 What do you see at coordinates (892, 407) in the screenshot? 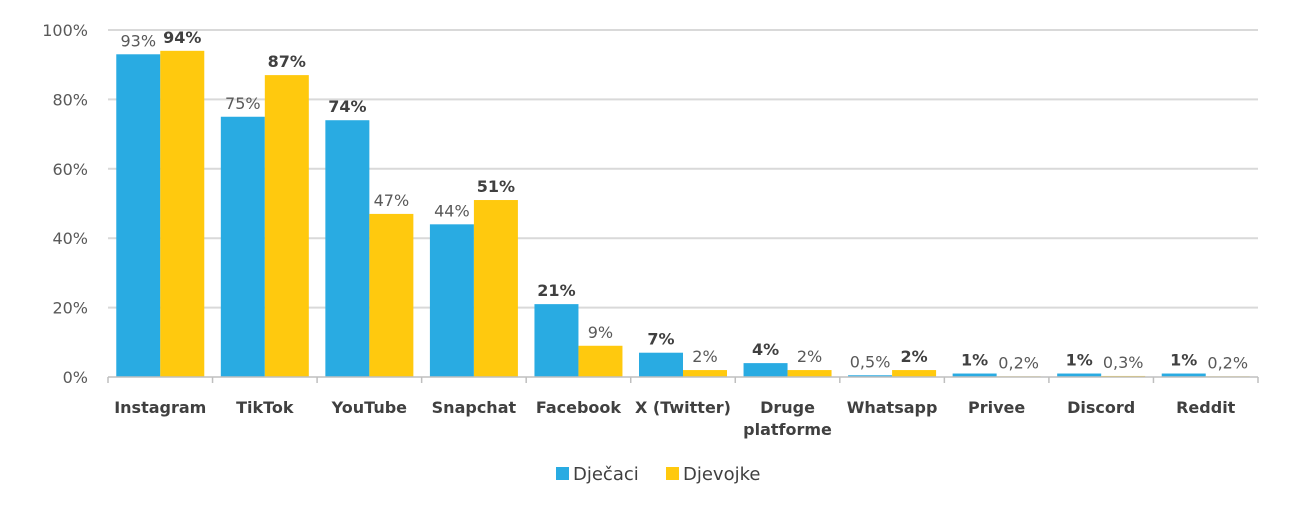
I see `x-tick-label: Whatsapp` at bounding box center [892, 407].